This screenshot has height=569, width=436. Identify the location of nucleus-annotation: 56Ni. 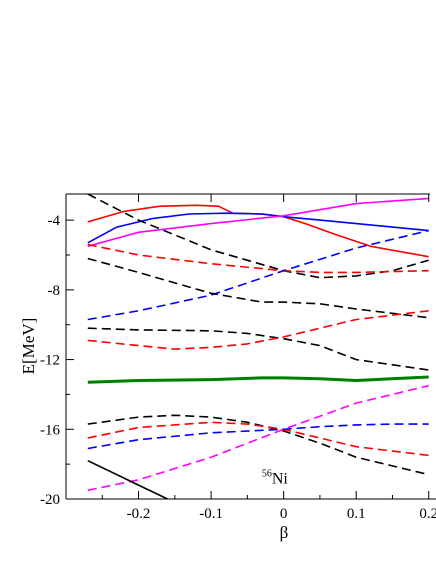
(275, 477).